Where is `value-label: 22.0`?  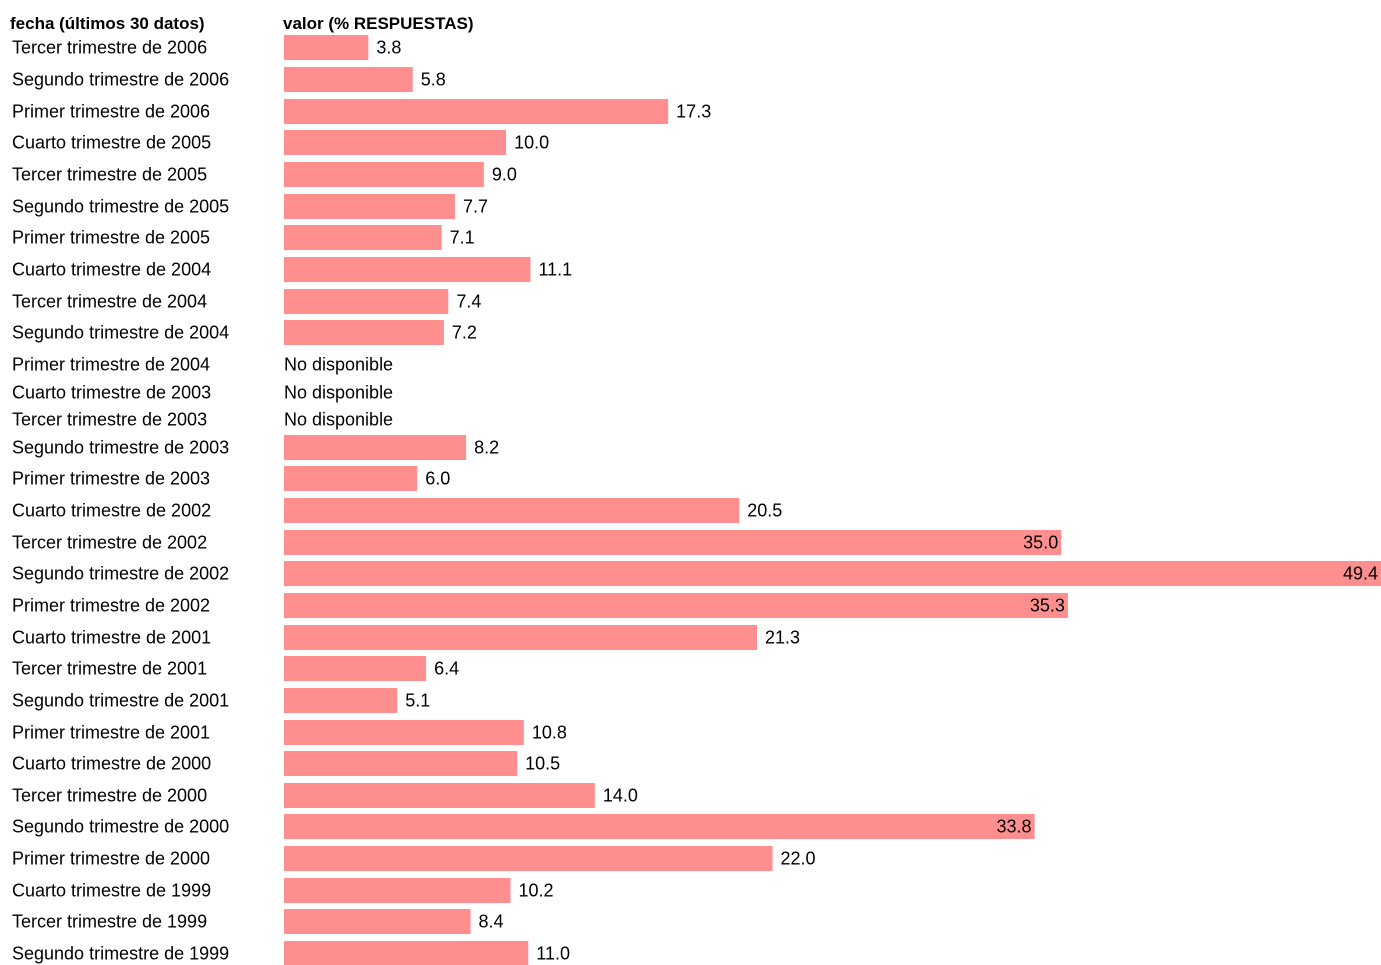
value-label: 22.0 is located at coordinates (798, 859).